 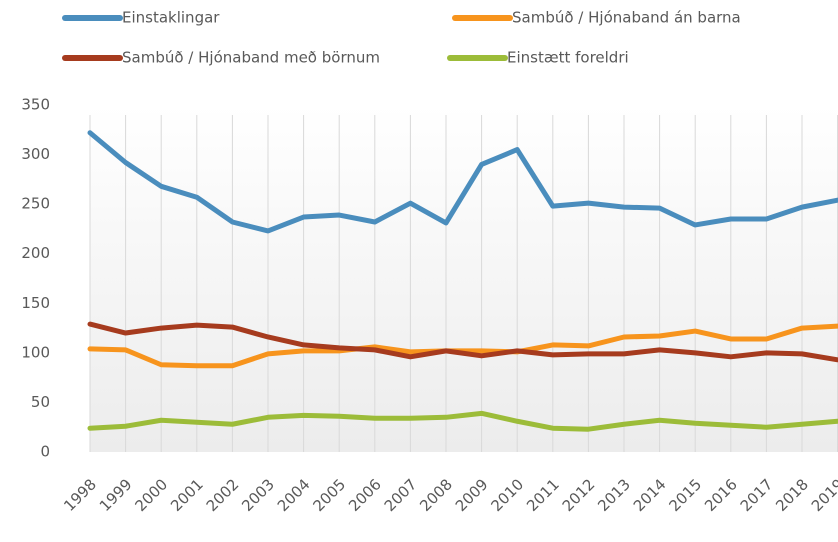 What do you see at coordinates (436, 495) in the screenshot?
I see `x-tick-label: 2008` at bounding box center [436, 495].